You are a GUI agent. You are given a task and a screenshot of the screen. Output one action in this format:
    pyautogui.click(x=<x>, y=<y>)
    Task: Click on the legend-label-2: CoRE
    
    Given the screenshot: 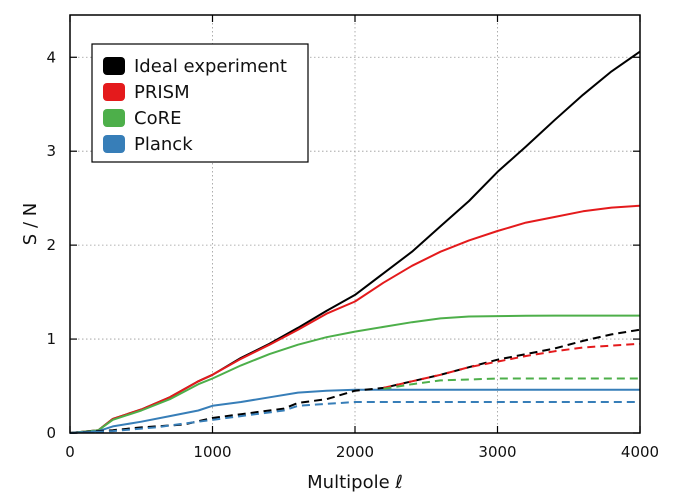 What is the action you would take?
    pyautogui.click(x=157, y=118)
    